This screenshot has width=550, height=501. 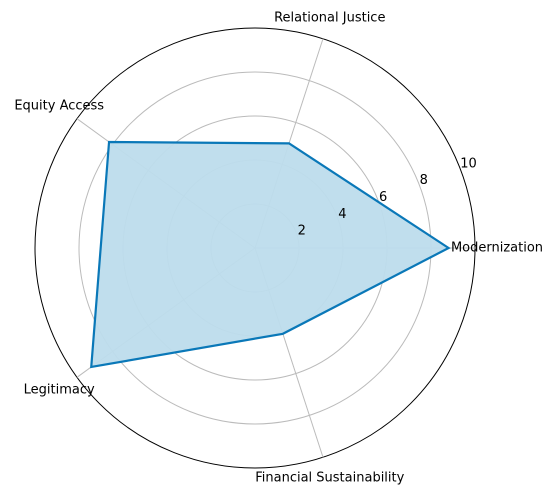 I want to click on r-tick-label: 10, so click(x=468, y=163).